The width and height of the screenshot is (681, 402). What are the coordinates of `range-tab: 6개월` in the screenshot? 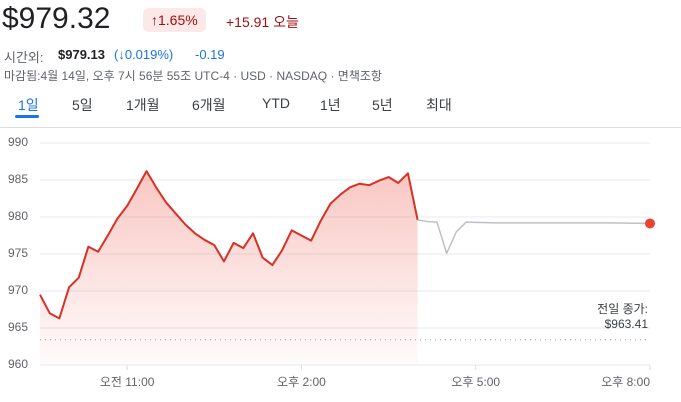 It's located at (209, 105).